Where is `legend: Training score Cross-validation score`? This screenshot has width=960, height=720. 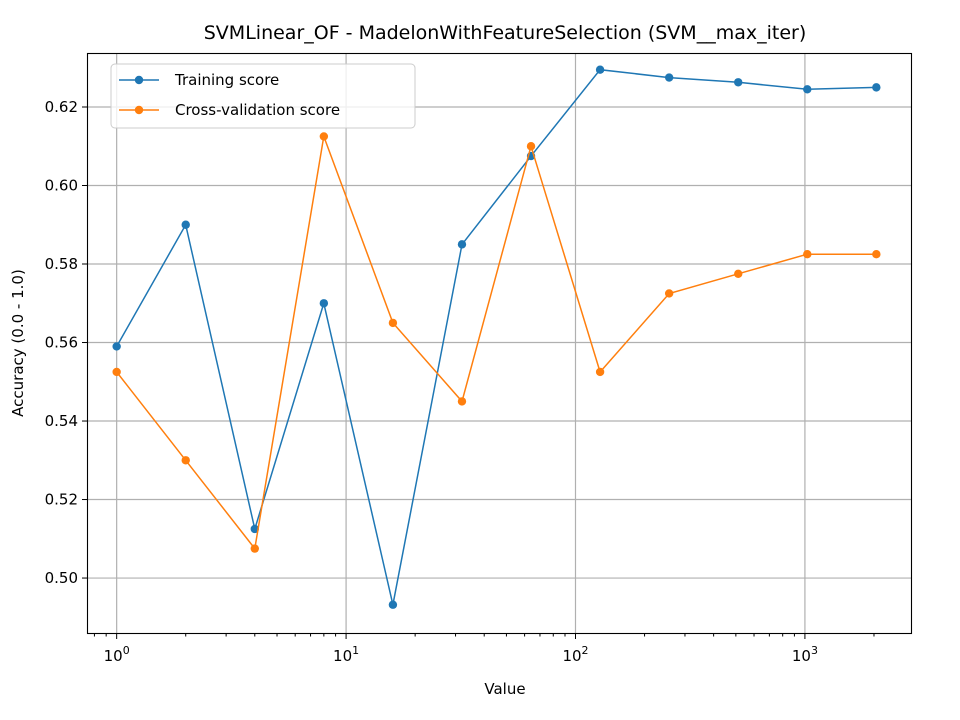
legend: Training score Cross-validation score is located at coordinates (263, 96).